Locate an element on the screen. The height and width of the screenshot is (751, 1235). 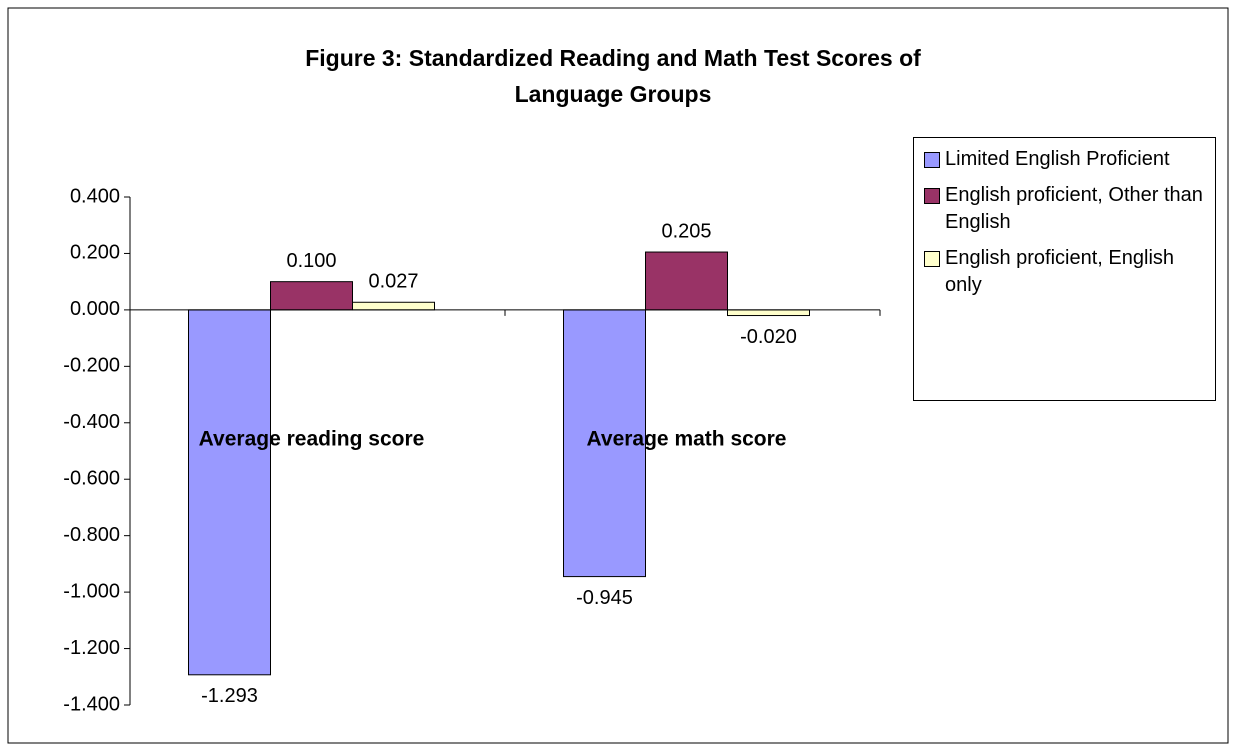
value-label: -0.945 is located at coordinates (604, 598).